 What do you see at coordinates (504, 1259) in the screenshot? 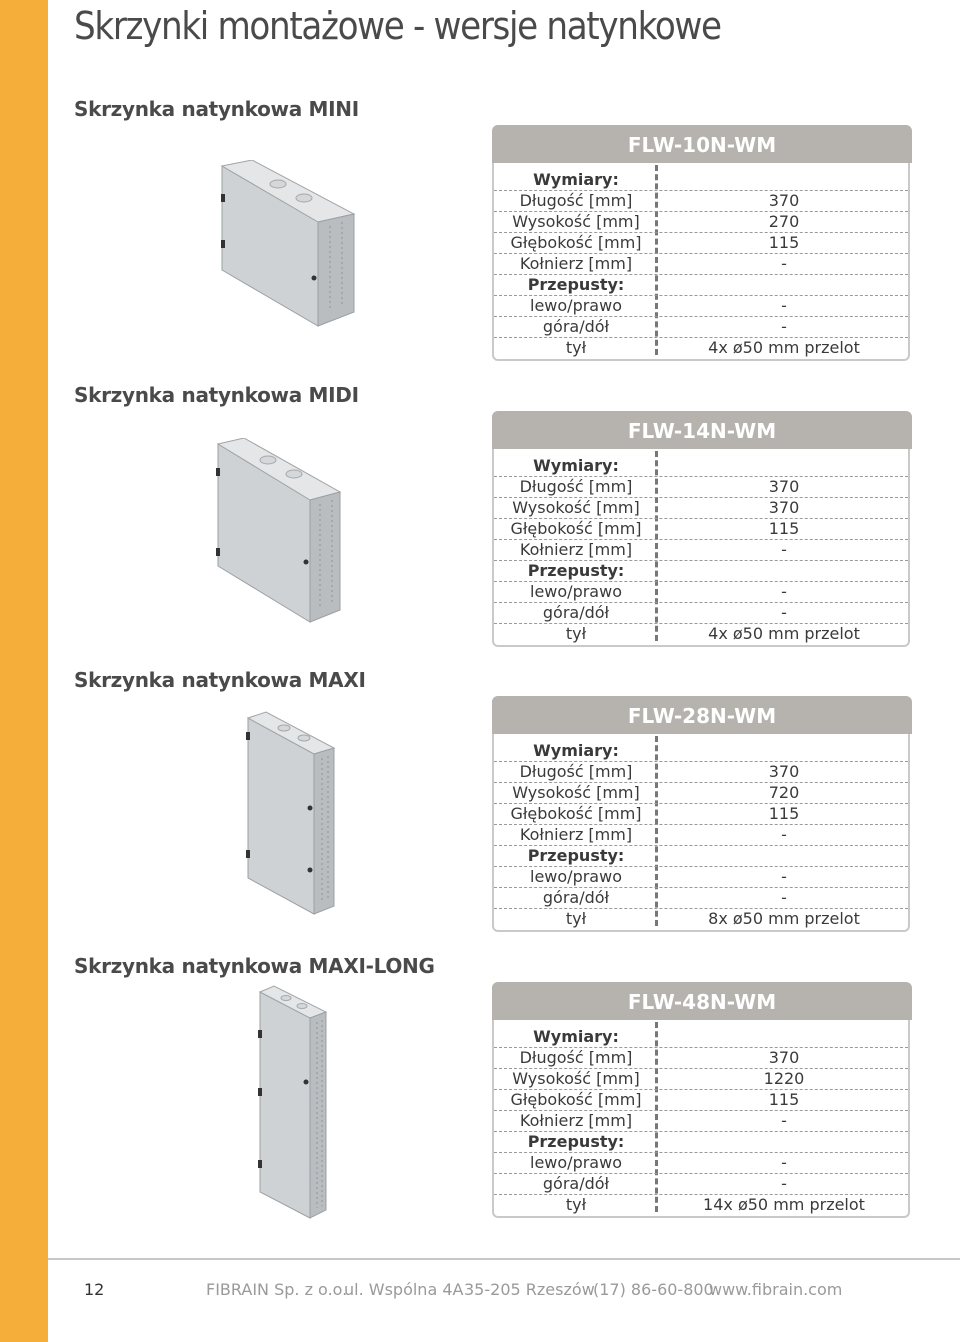
I see `footer-divider` at bounding box center [504, 1259].